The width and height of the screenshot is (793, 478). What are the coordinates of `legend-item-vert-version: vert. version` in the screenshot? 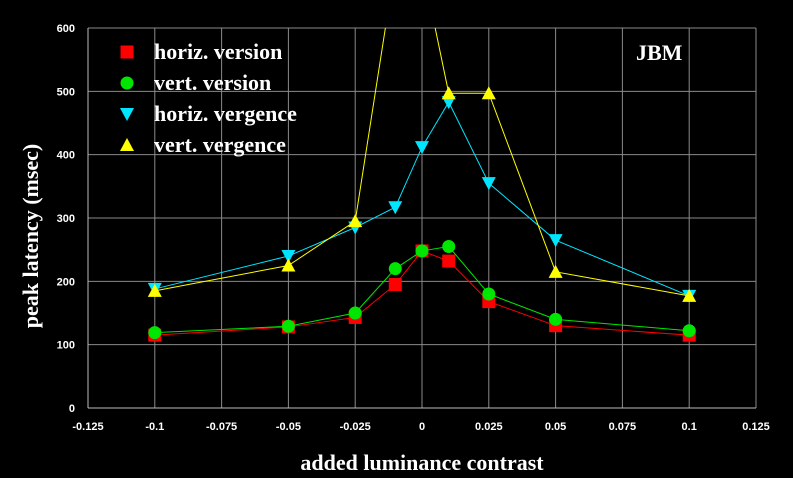 It's located at (195, 82).